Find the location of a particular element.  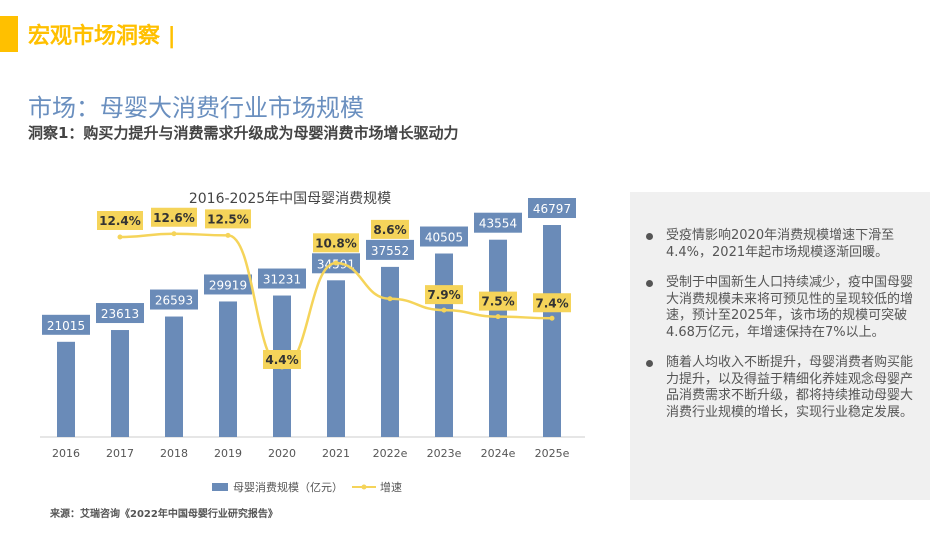

x-tick-label: 2021 is located at coordinates (336, 453).